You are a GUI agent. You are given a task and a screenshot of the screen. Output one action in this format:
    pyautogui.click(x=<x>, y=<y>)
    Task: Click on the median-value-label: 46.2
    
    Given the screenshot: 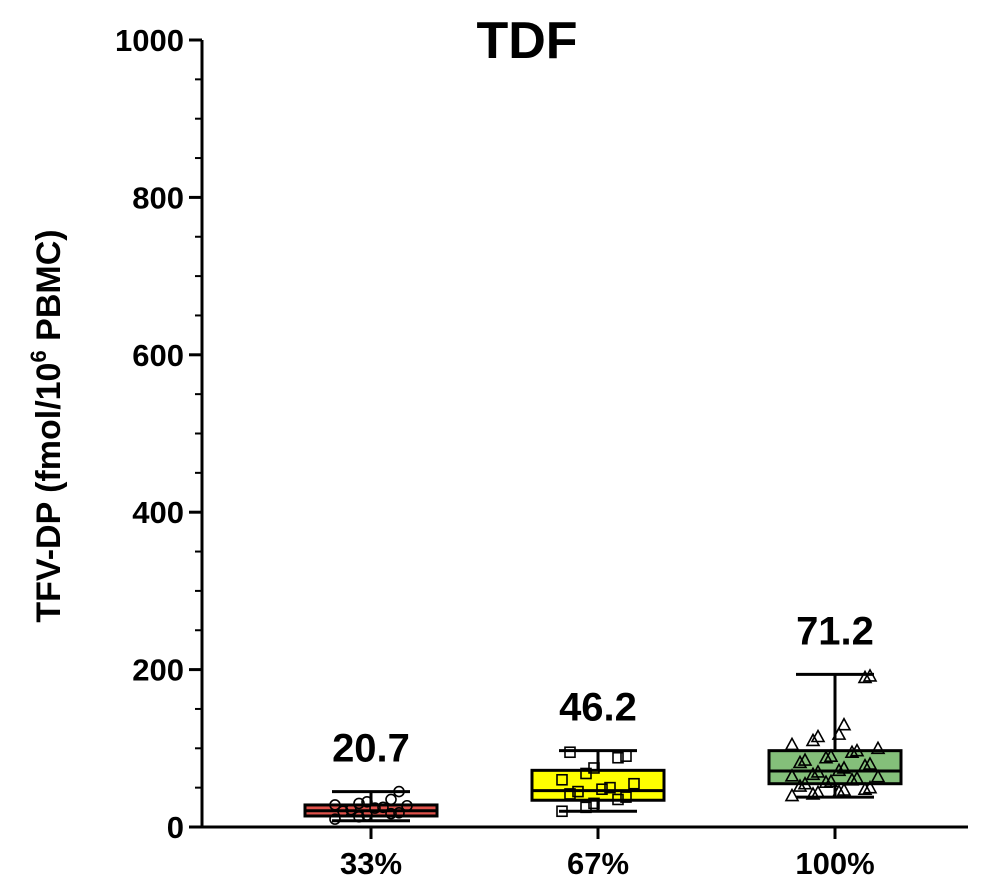 What is the action you would take?
    pyautogui.click(x=598, y=708)
    